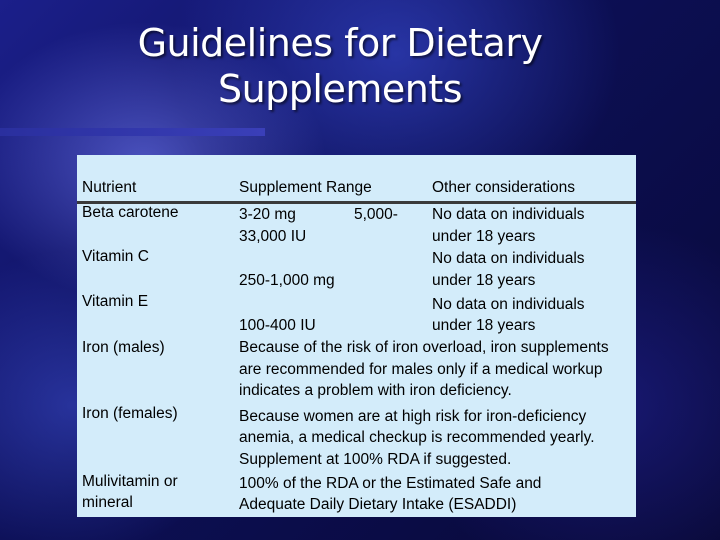  Describe the element at coordinates (107, 502) in the screenshot. I see `nutrient-multivitamin-line-2: mineral` at that location.